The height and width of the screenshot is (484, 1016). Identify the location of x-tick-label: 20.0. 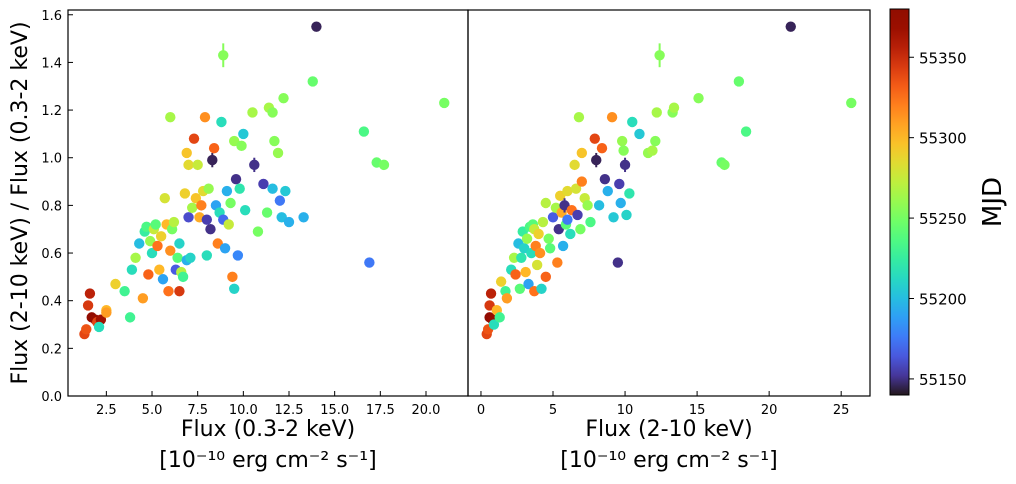
(426, 410).